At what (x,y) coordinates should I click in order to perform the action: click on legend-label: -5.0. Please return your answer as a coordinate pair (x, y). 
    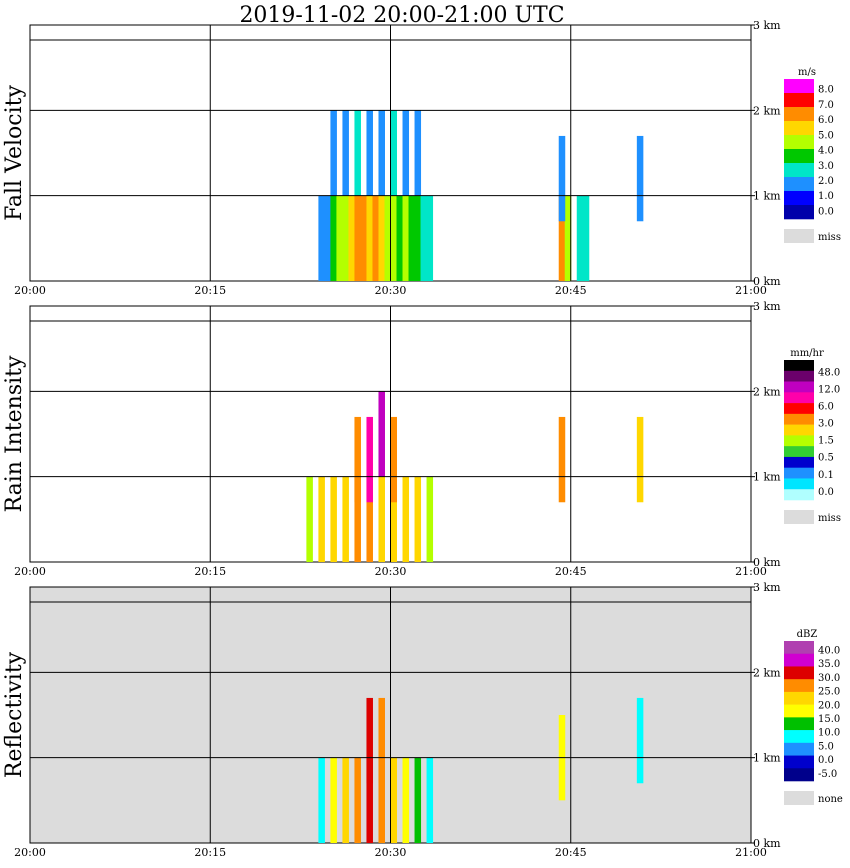
    Looking at the image, I should click on (827, 774).